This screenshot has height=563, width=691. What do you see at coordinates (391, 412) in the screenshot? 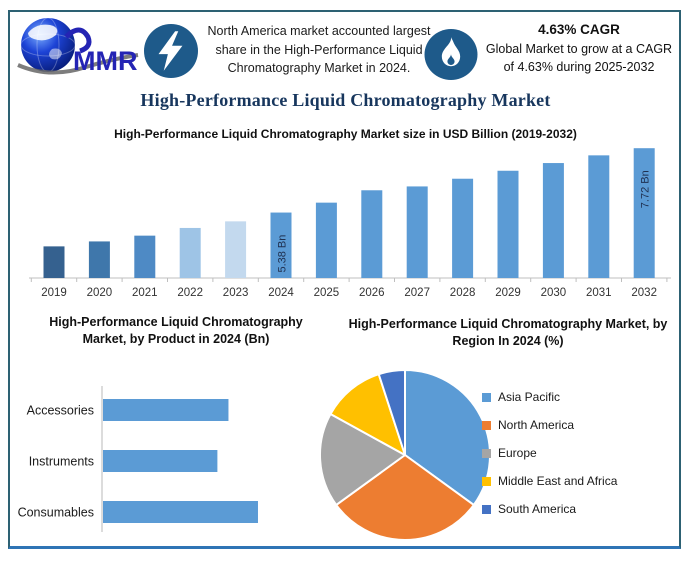
I see `pie-slice-south-america` at bounding box center [391, 412].